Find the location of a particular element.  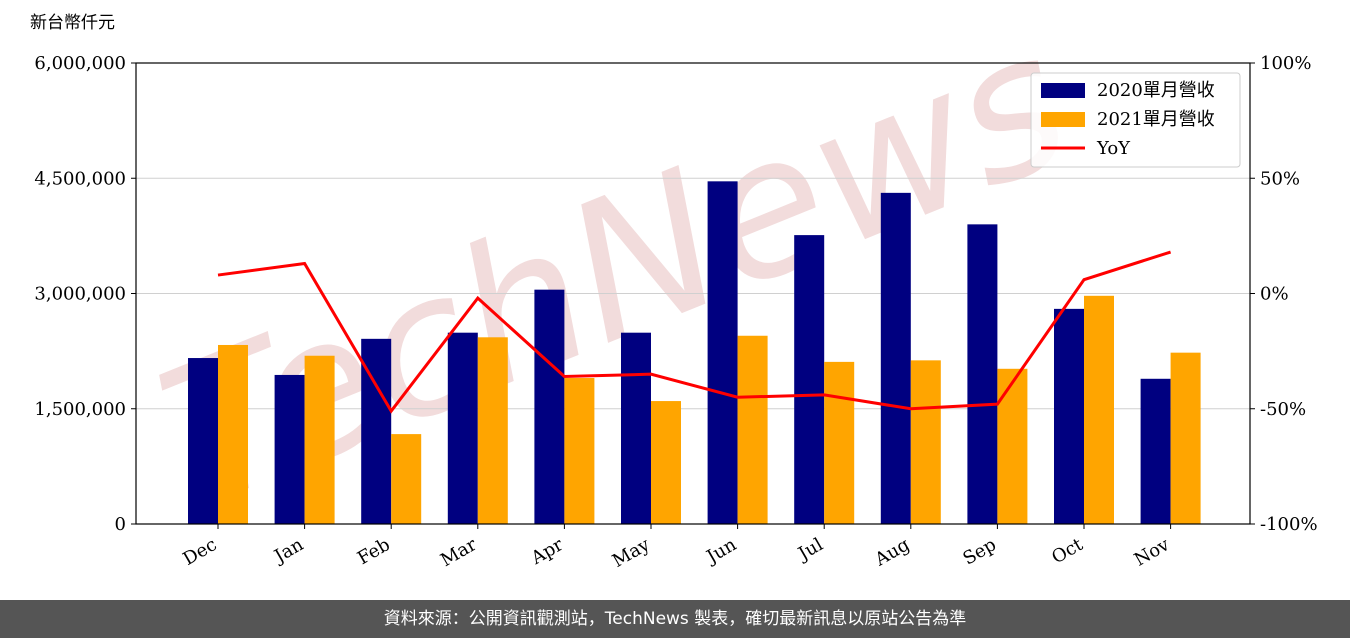

y-axis-label: 新台幣仟元 is located at coordinates (72, 23).